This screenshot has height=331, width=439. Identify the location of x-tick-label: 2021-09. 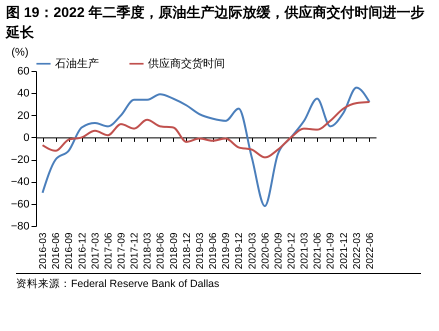
(331, 251).